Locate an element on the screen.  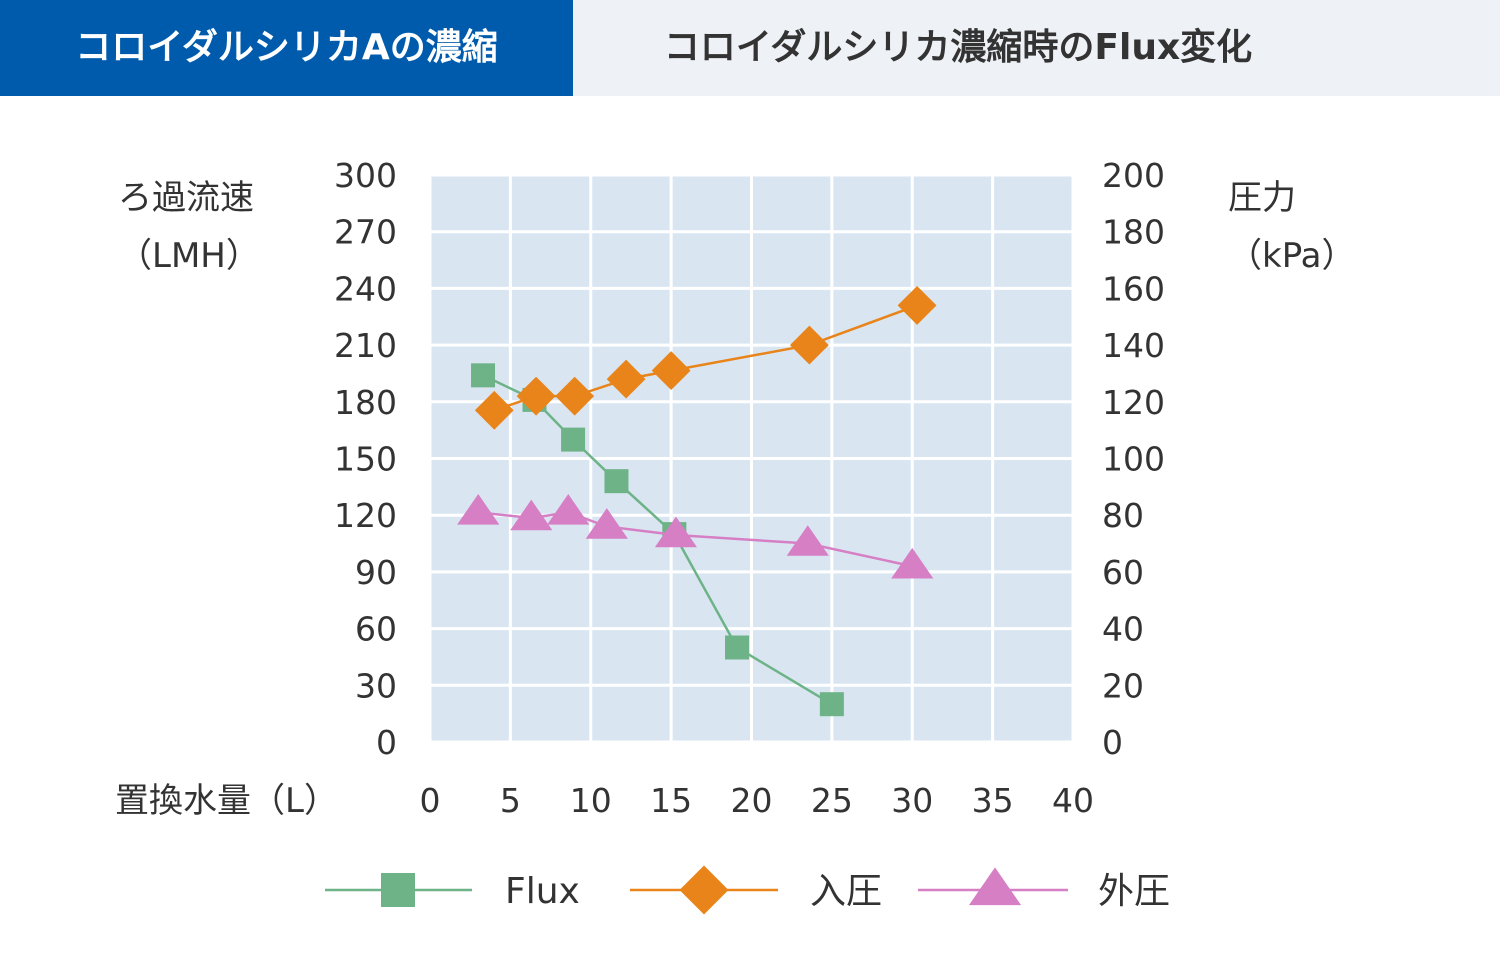
y-left-tick-label: 150 is located at coordinates (365, 459).